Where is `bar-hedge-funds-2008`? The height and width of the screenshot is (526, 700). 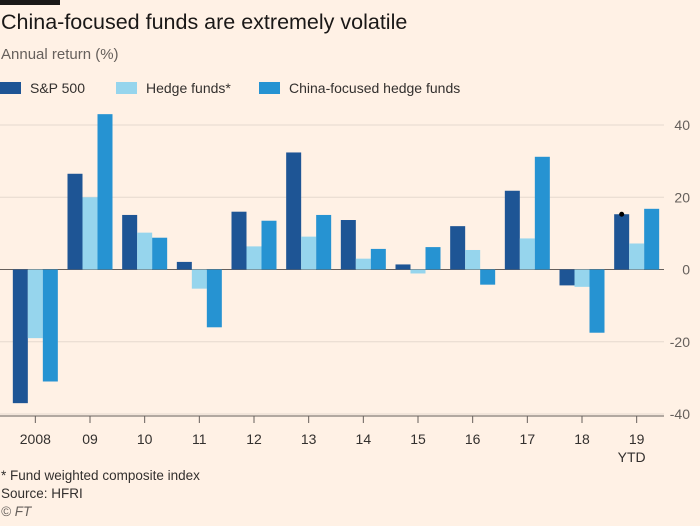 bar-hedge-funds-2008 is located at coordinates (35, 304).